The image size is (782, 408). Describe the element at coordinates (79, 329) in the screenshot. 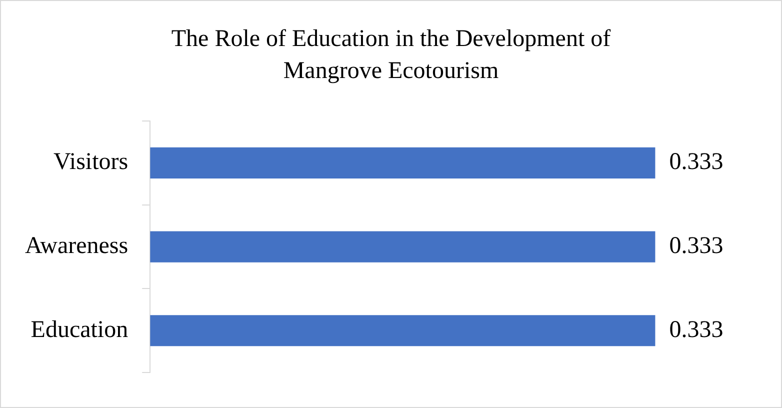

I see `y-tick-label: Education` at that location.